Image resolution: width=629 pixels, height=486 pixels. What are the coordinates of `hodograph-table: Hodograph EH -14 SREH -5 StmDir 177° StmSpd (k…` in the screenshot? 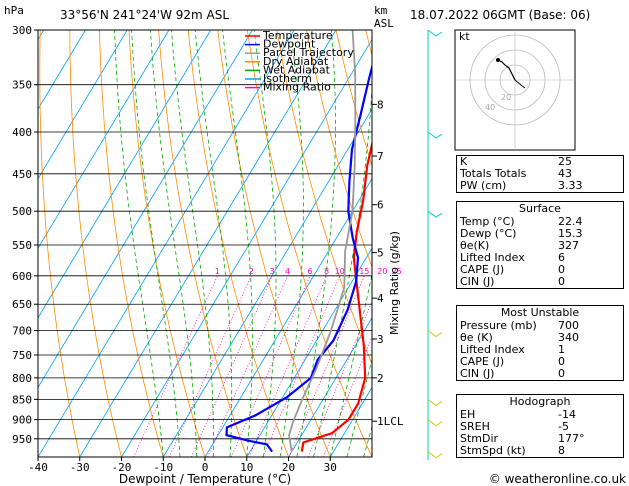 It's located at (540, 426).